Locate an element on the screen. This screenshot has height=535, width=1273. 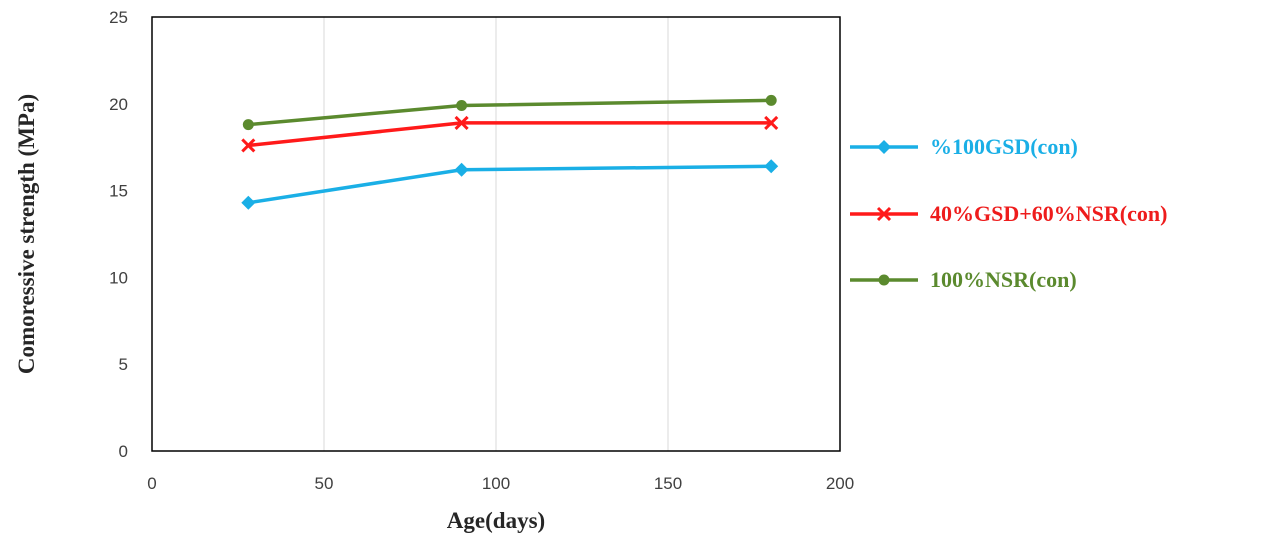
legend-label: %100GSD(con) is located at coordinates (1004, 146).